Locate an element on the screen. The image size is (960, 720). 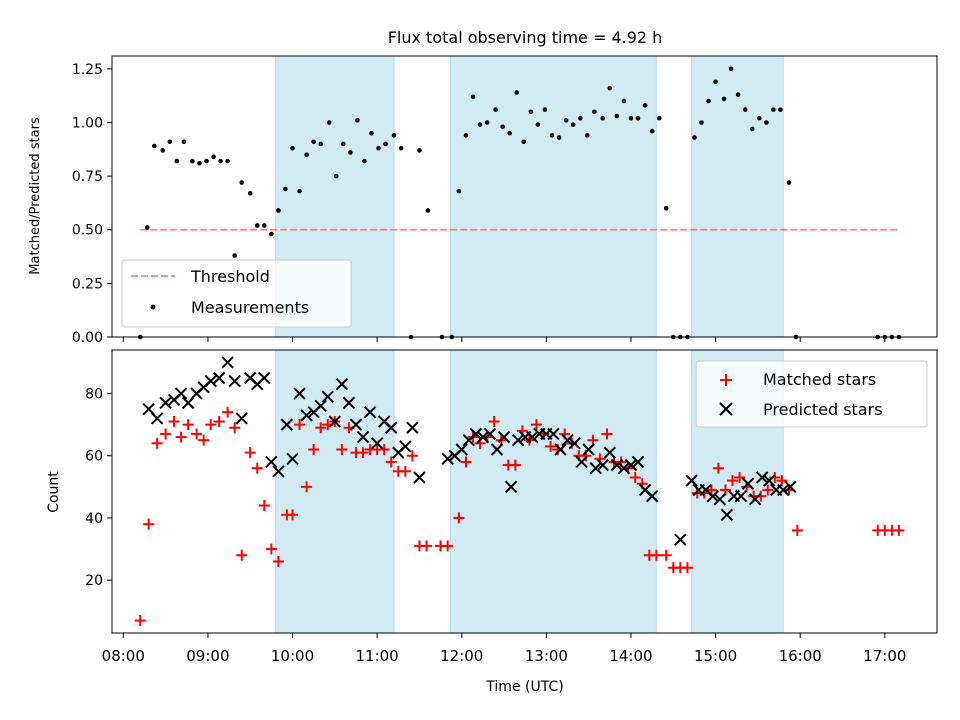
bottom-xtick-label: 16:00 is located at coordinates (800, 656).